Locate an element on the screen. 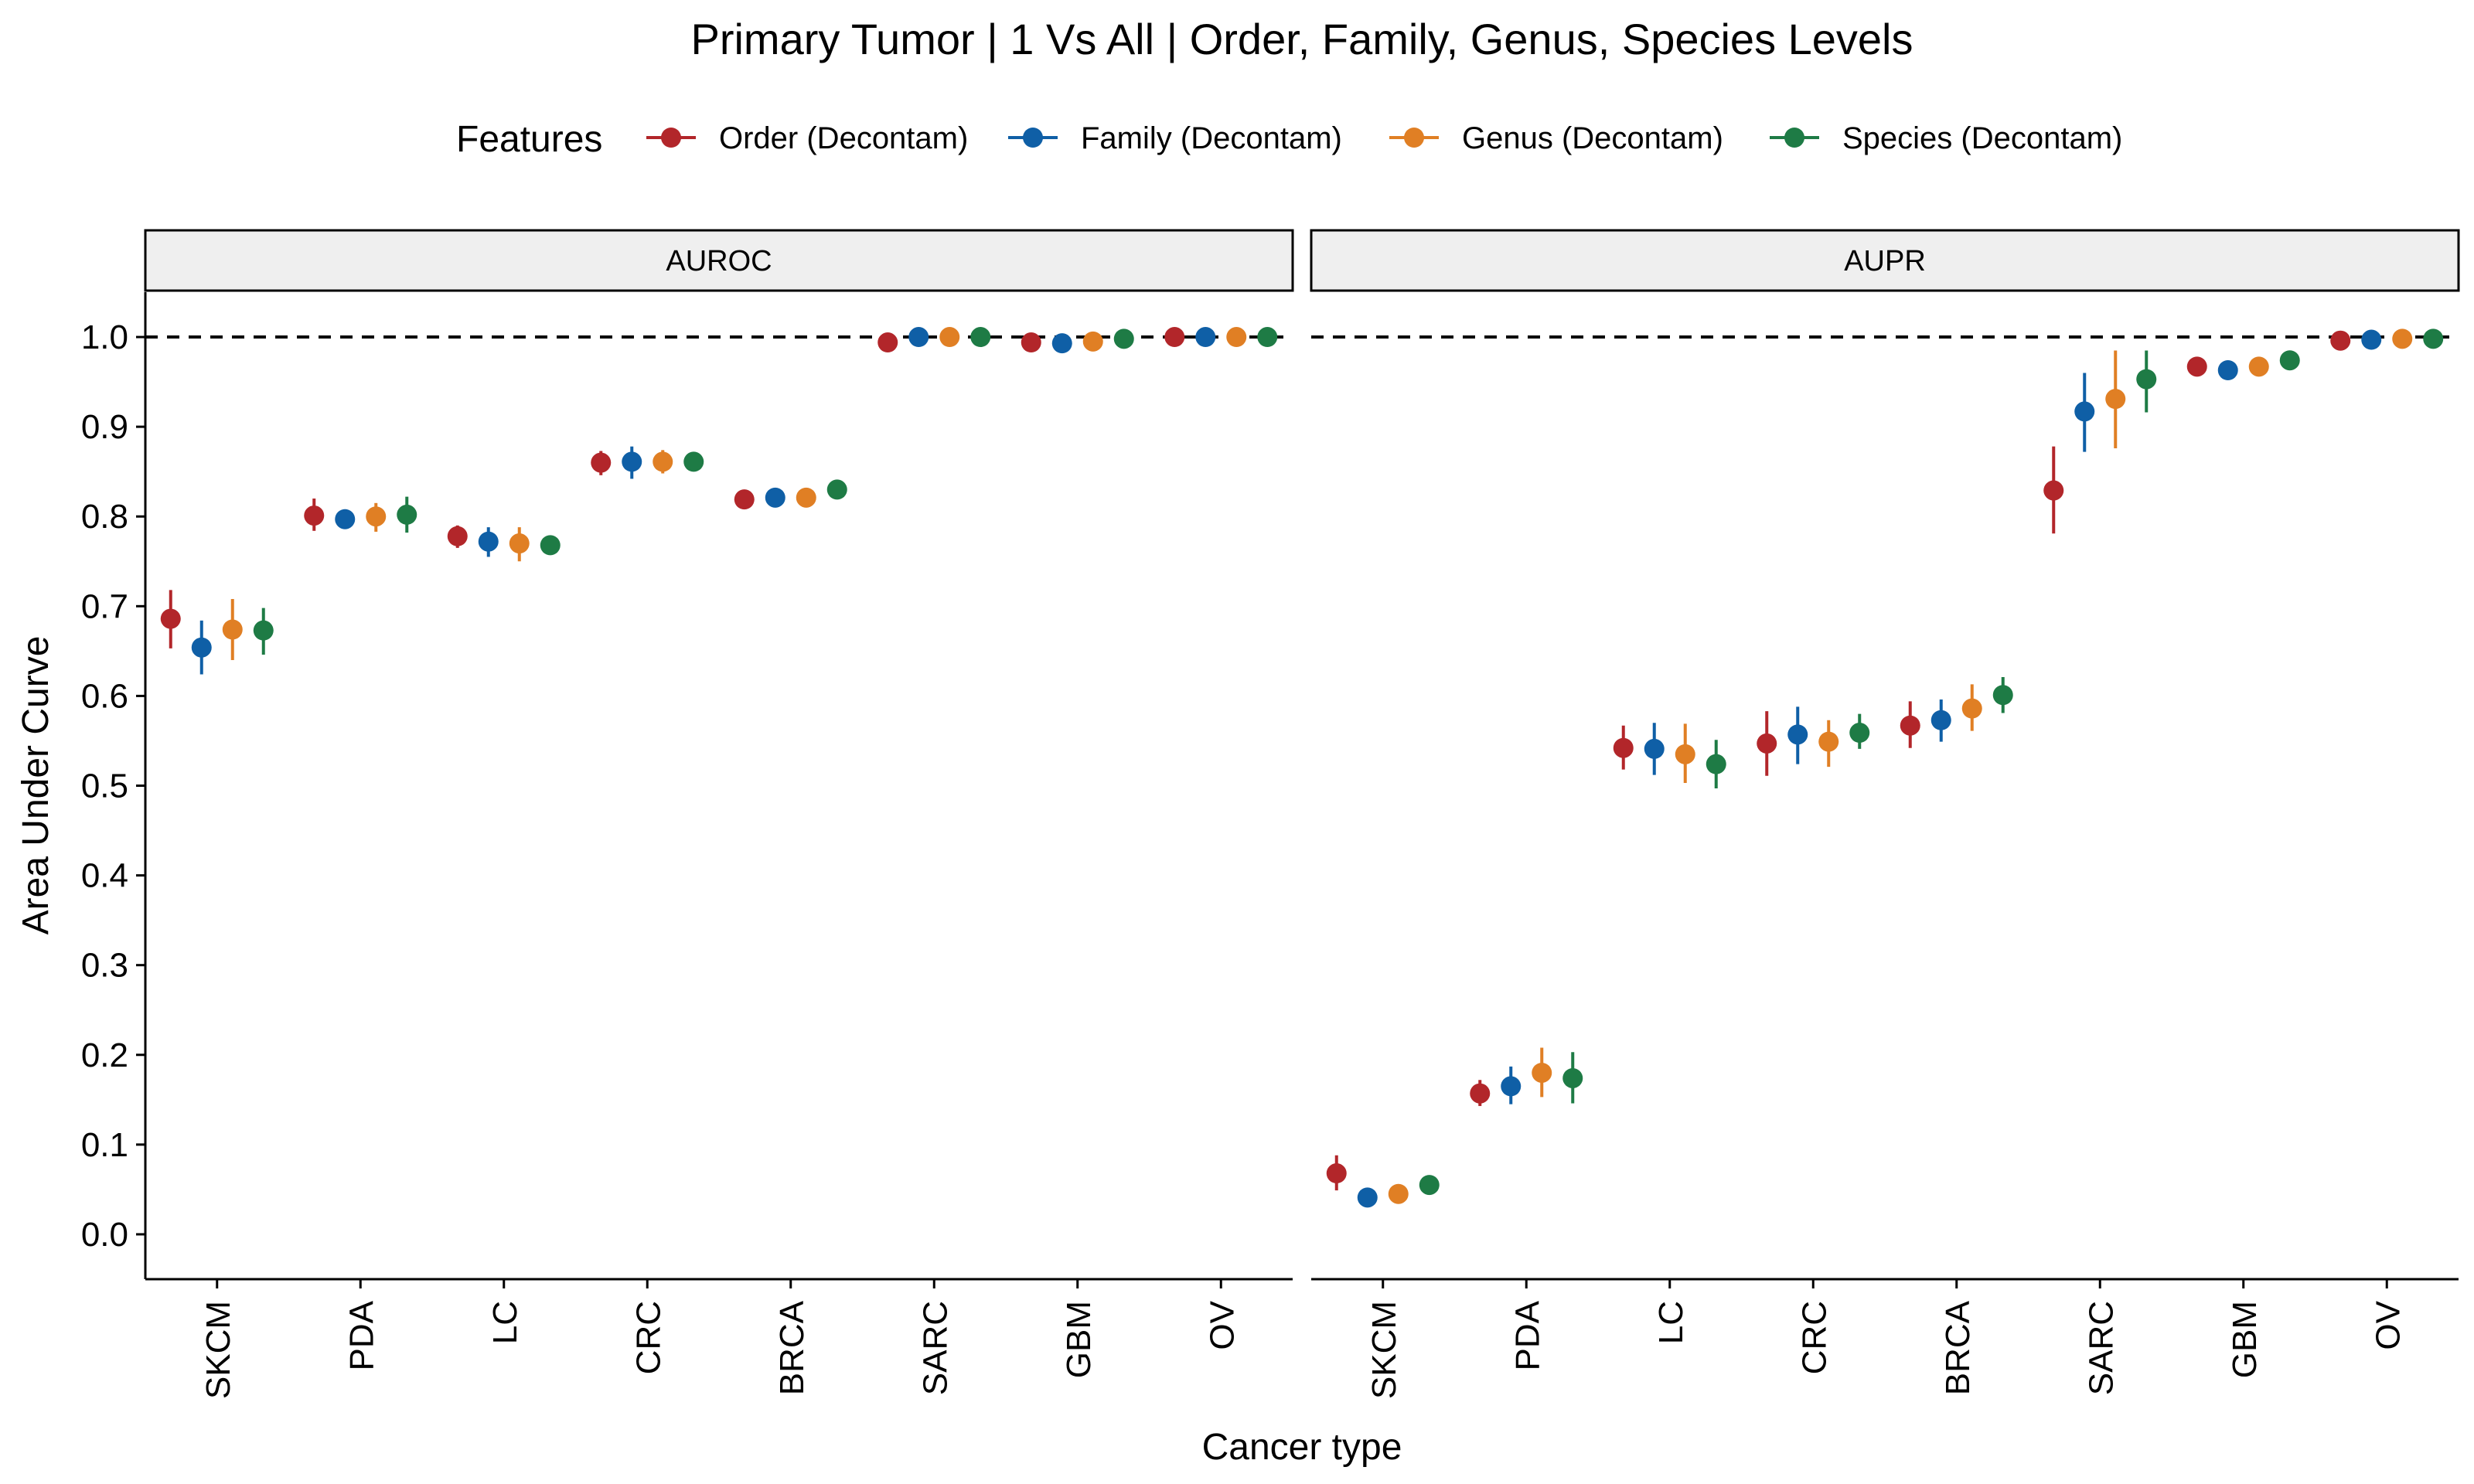 Image resolution: width=2474 pixels, height=1484 pixels. y-tick-label: 0.9 is located at coordinates (104, 427).